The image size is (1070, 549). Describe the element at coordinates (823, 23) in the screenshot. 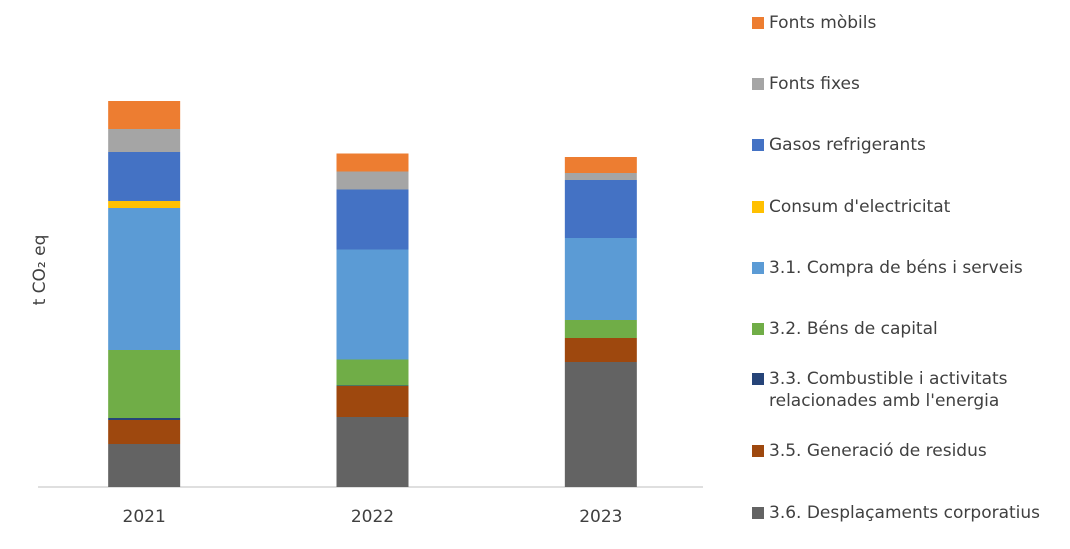

I see `legend-label: Fonts mòbils` at that location.